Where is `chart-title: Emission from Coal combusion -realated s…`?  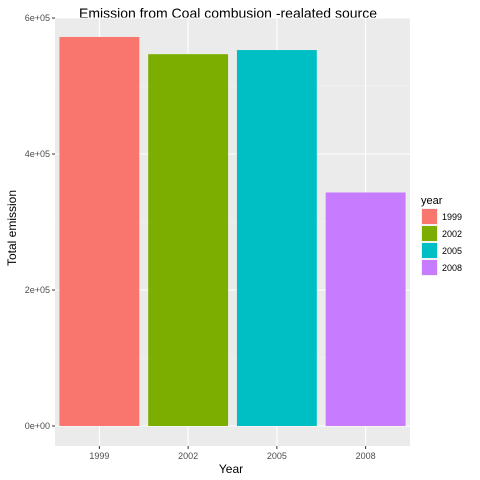
chart-title: Emission from Coal combusion -realated s… is located at coordinates (228, 13).